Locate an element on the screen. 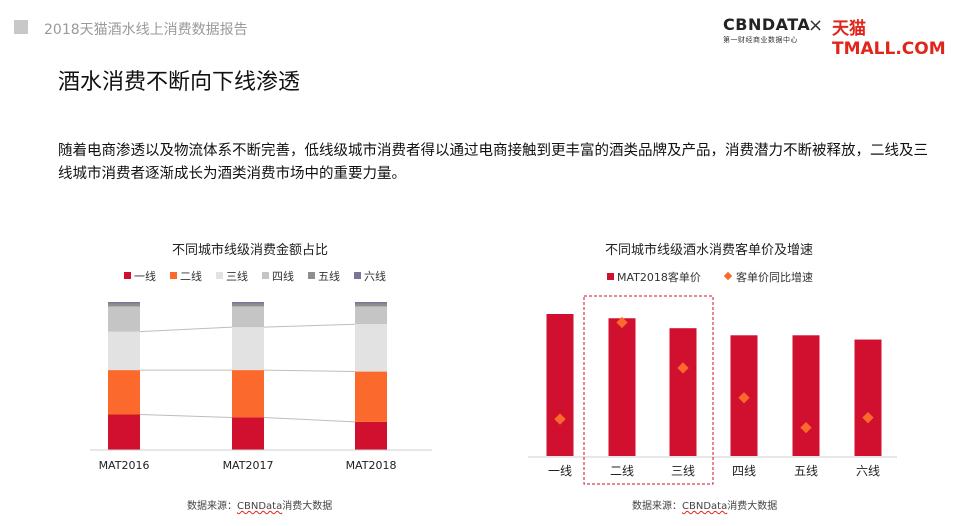  chart1-x-tick-label: MAT2017 is located at coordinates (248, 465).